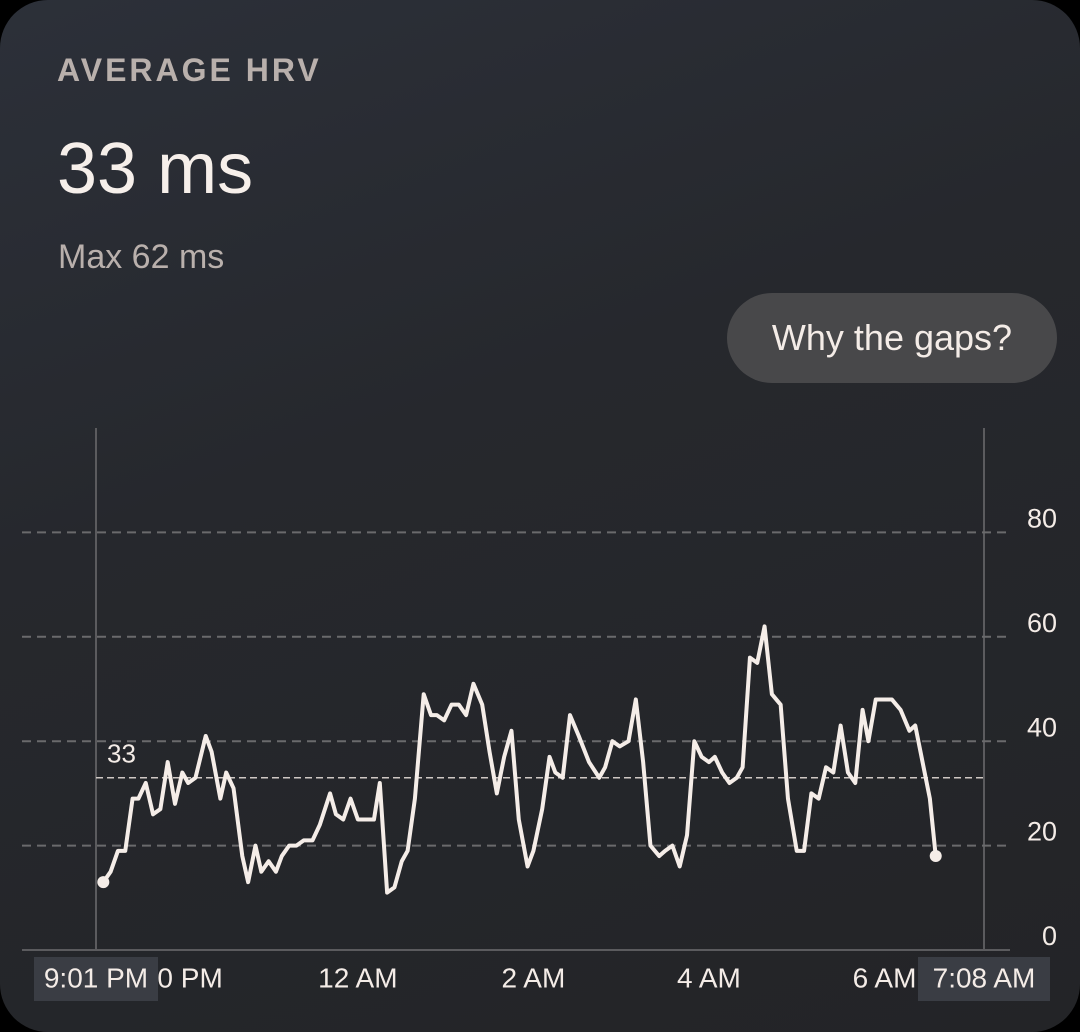 This screenshot has width=1080, height=1032. I want to click on x-tick-label: 6 AM, so click(885, 977).